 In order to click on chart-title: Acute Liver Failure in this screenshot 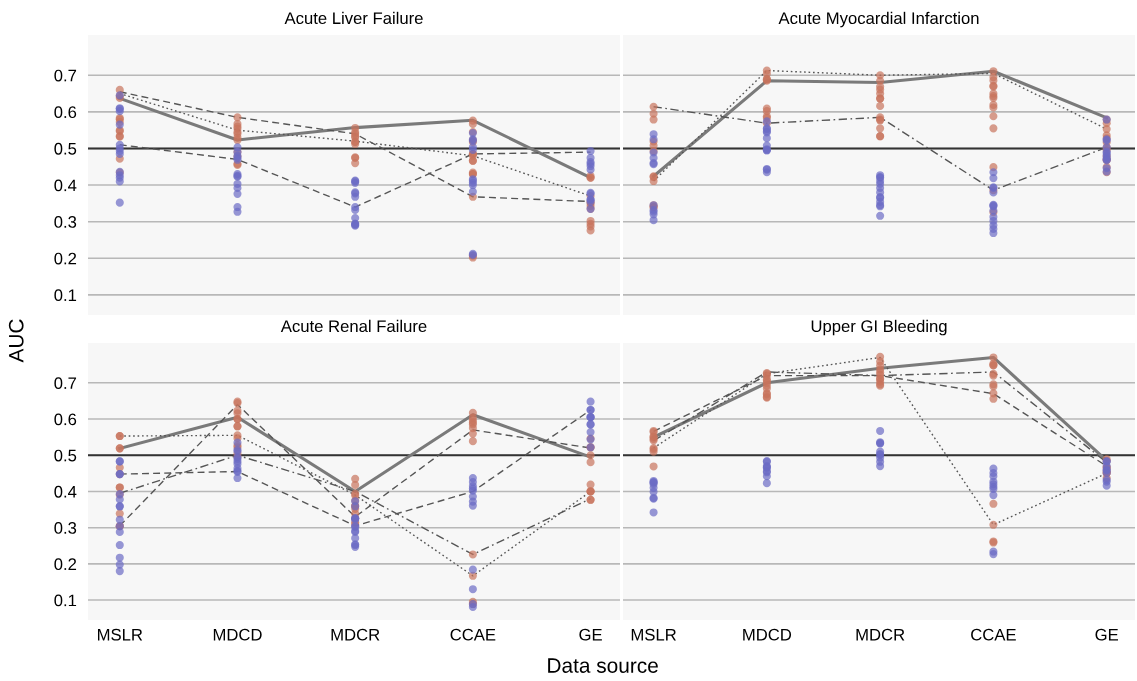, I will do `click(353, 18)`.